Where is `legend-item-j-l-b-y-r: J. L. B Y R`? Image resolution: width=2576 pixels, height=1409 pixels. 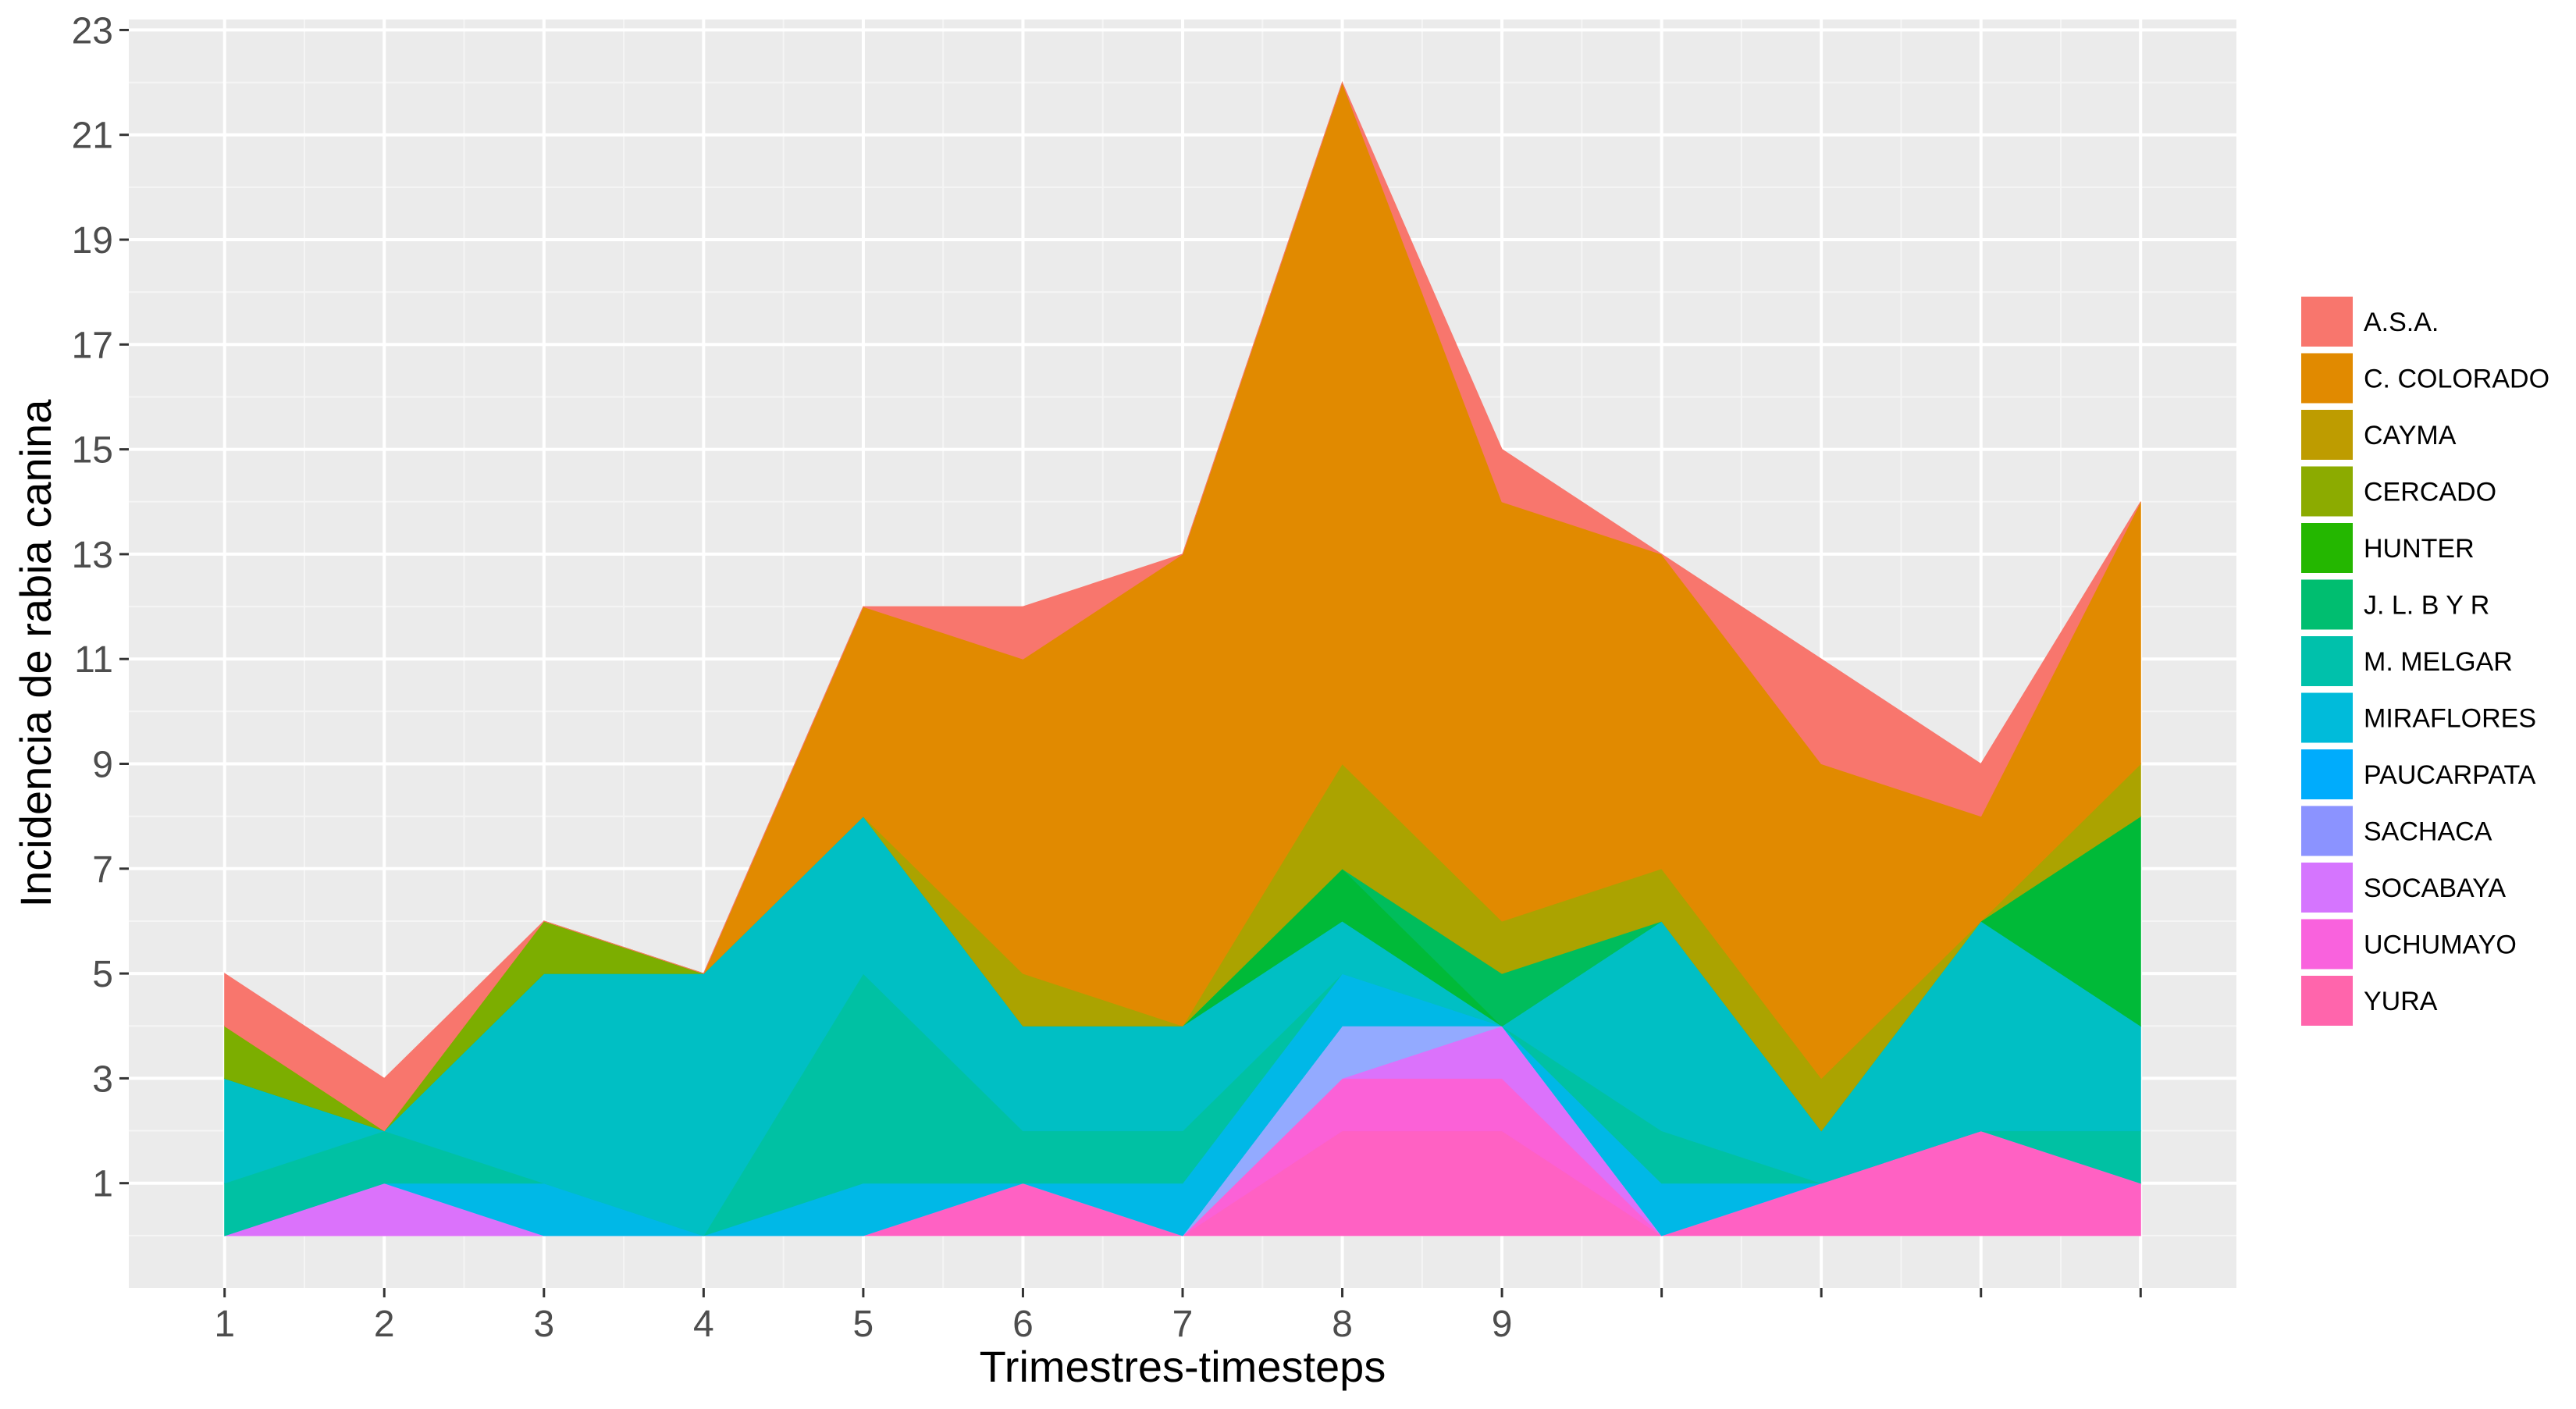
legend-item-j-l-b-y-r: J. L. B Y R is located at coordinates (2395, 604).